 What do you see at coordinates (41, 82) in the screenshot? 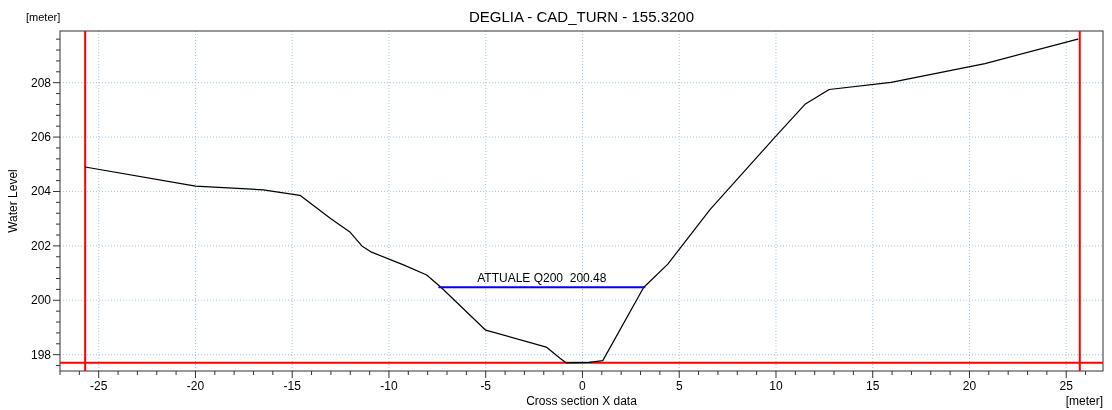
I see `y-tick-label: 208` at bounding box center [41, 82].